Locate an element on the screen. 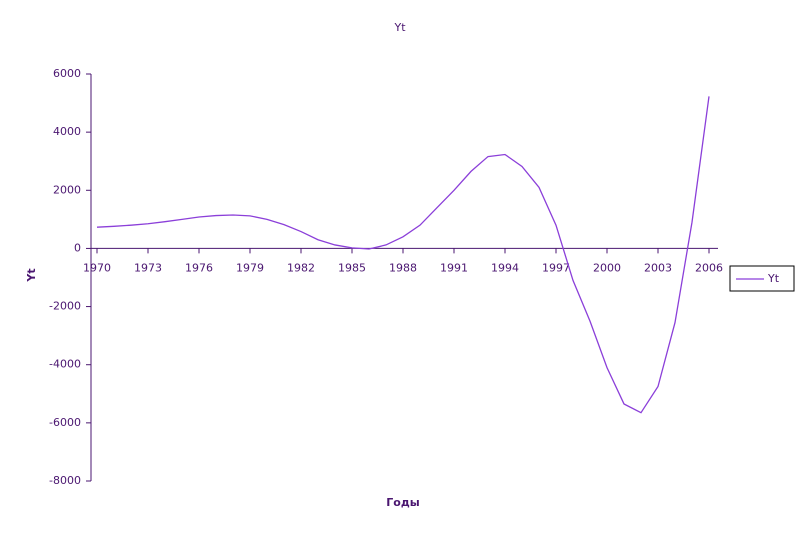  x-tick-label: 1988 is located at coordinates (403, 267).